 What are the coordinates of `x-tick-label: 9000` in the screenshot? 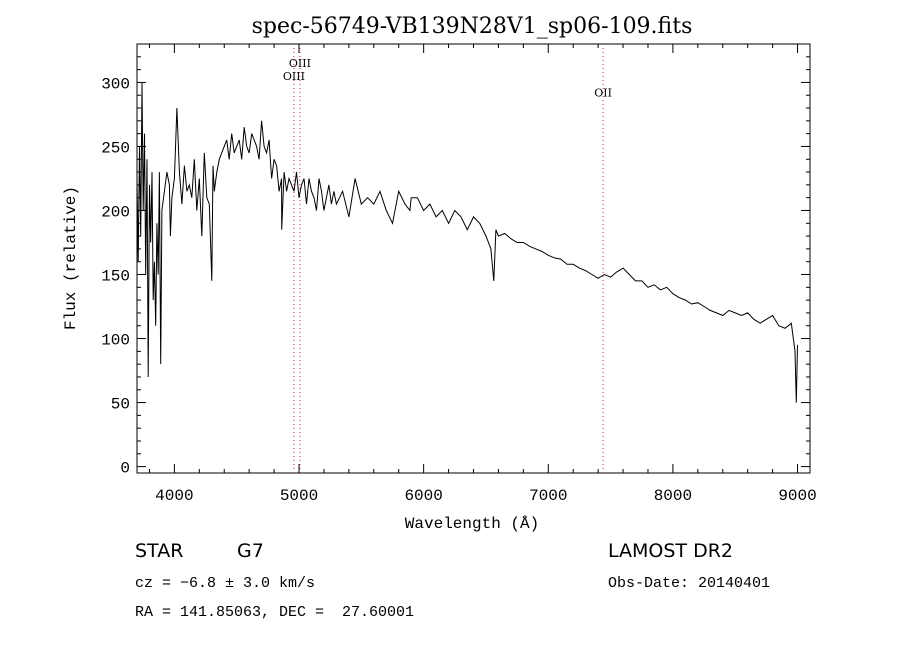 It's located at (797, 496).